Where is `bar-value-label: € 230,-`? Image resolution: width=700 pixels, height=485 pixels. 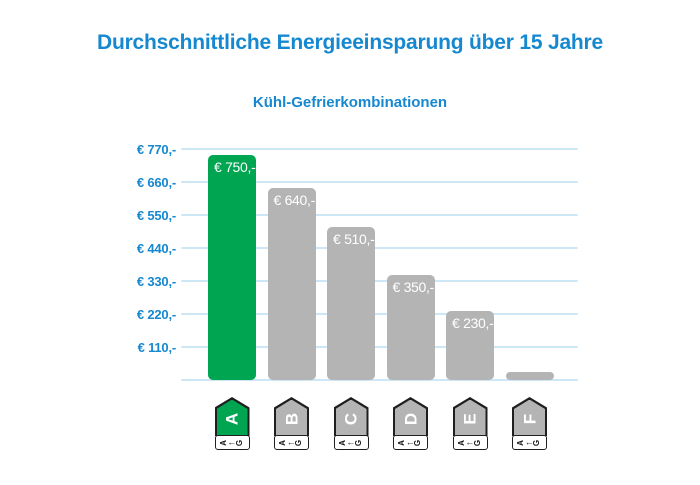
bar-value-label: € 230,- is located at coordinates (473, 323).